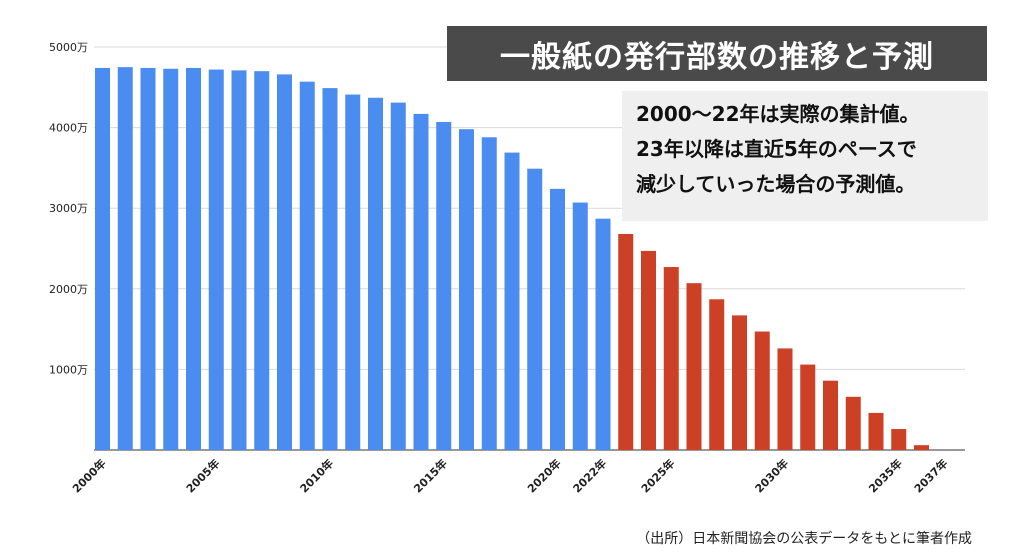 Image resolution: width=1012 pixels, height=560 pixels. What do you see at coordinates (430, 475) in the screenshot?
I see `x-tick-label: 2015年` at bounding box center [430, 475].